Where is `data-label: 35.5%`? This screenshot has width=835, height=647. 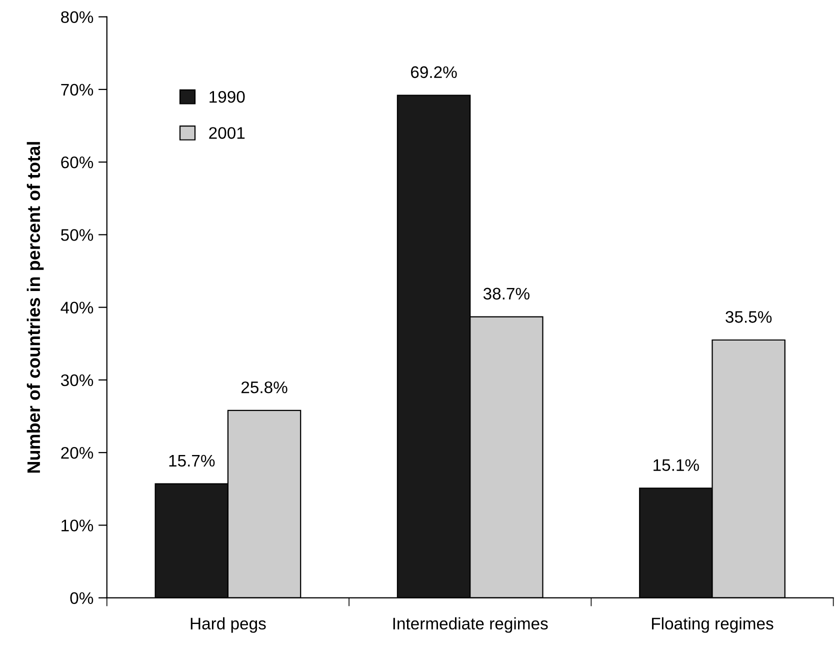
data-label: 35.5% is located at coordinates (749, 317).